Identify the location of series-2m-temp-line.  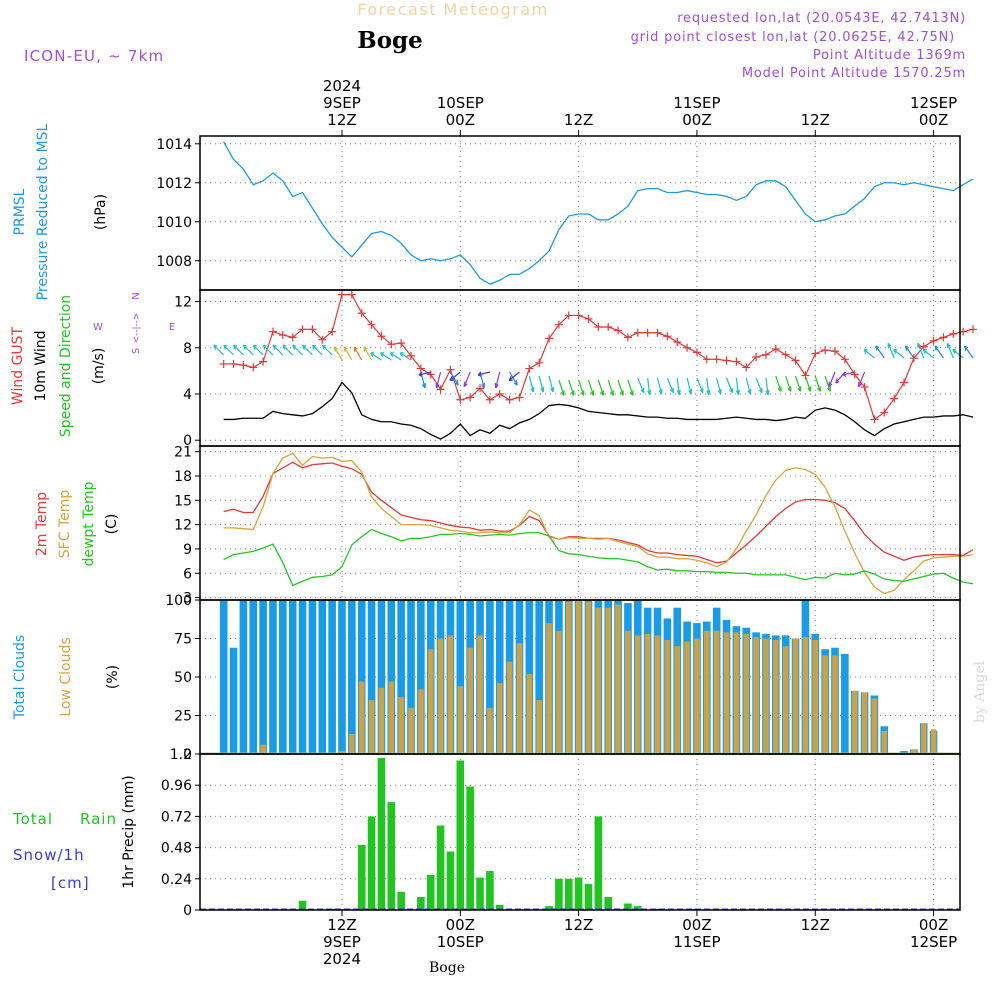
(598, 512).